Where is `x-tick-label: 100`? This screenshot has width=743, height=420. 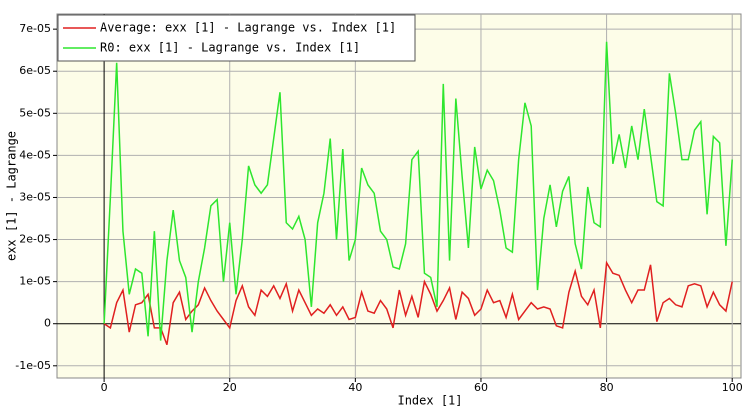
x-tick-label: 100 is located at coordinates (732, 387).